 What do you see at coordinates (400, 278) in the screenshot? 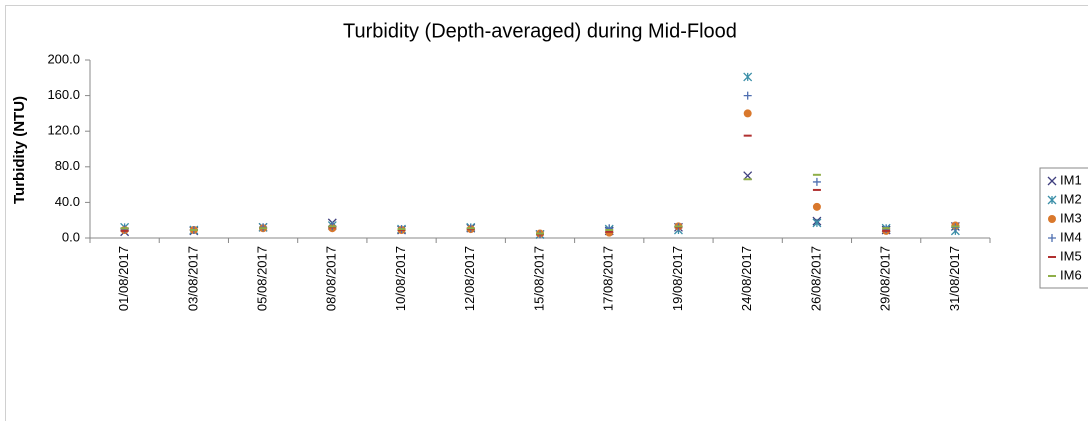
I see `x-tick-label: 10/08/2017` at bounding box center [400, 278].